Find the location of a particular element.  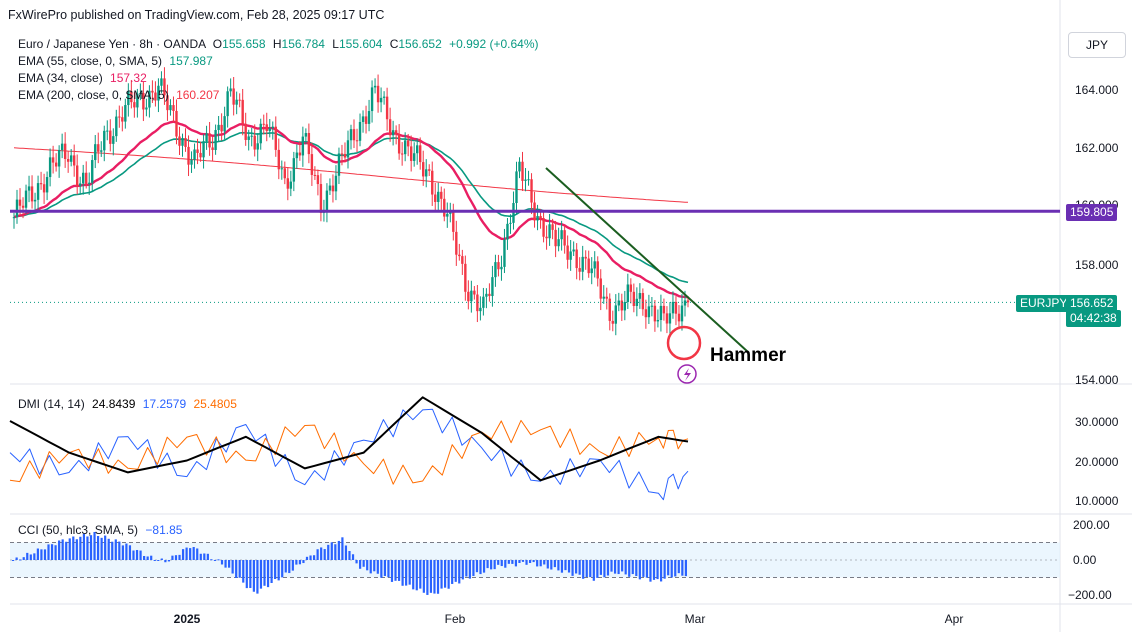

time-label-mar: Mar is located at coordinates (695, 619).